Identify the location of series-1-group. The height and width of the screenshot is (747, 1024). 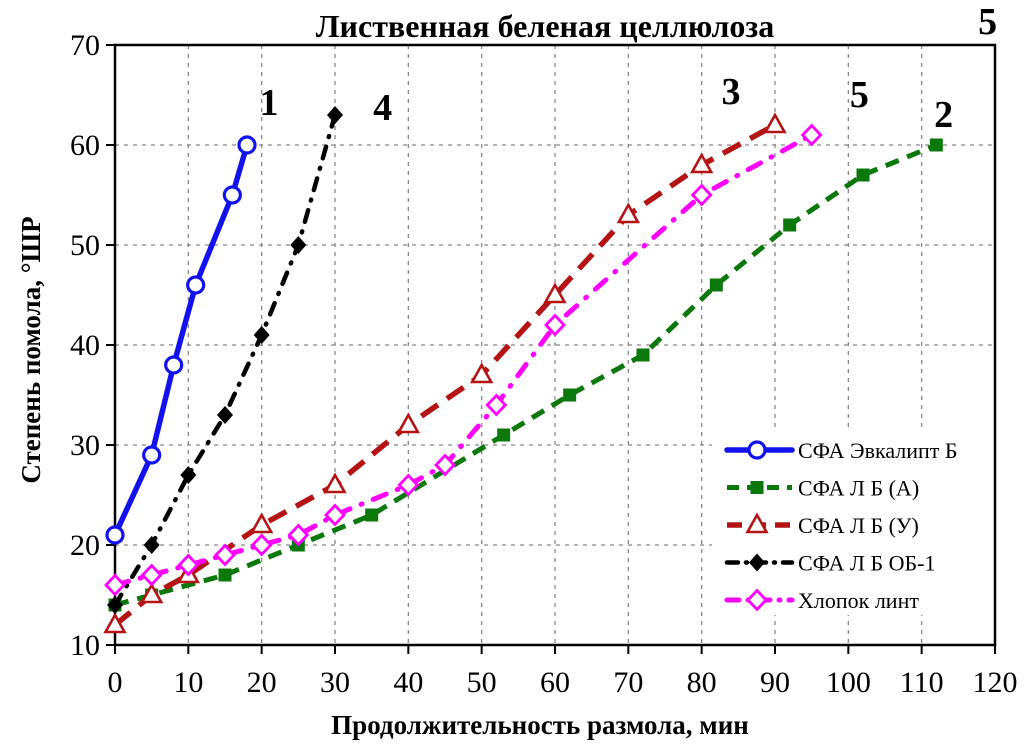
(181, 340).